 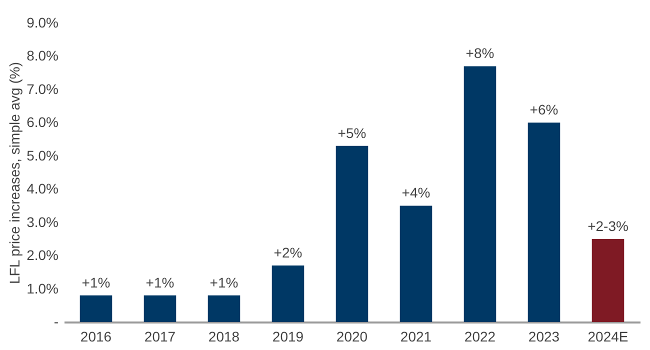 What do you see at coordinates (42, 255) in the screenshot?
I see `y-tick-label: 2.0%` at bounding box center [42, 255].